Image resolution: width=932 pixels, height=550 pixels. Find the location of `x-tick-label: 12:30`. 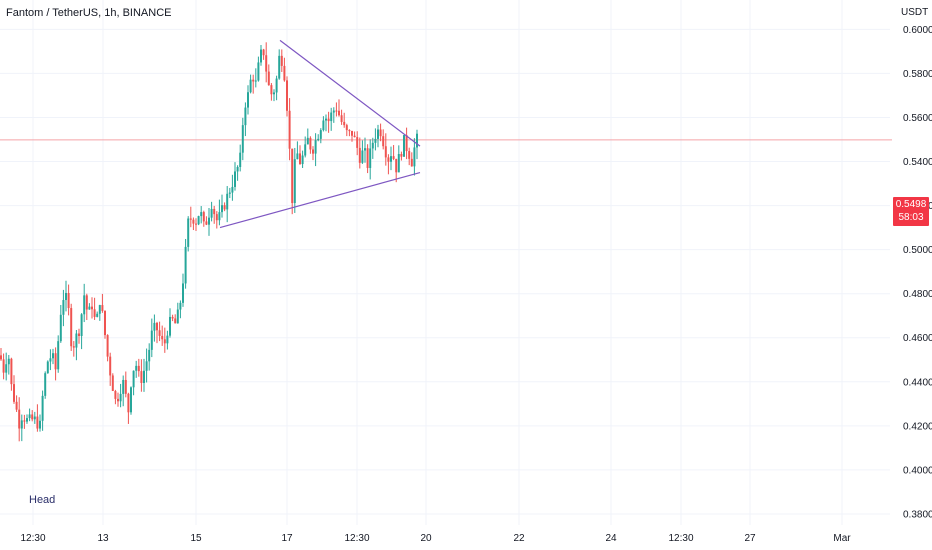

x-tick-label: 12:30 is located at coordinates (356, 538).